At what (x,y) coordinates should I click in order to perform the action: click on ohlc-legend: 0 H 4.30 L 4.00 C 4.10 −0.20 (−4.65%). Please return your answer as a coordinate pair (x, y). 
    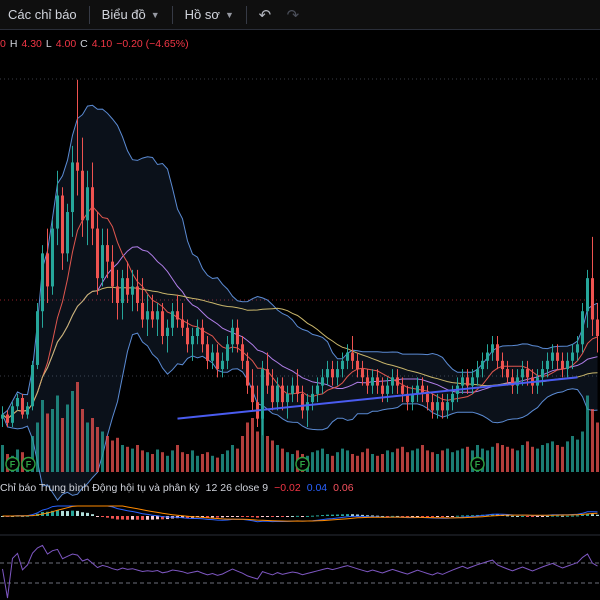
    Looking at the image, I should click on (94, 44).